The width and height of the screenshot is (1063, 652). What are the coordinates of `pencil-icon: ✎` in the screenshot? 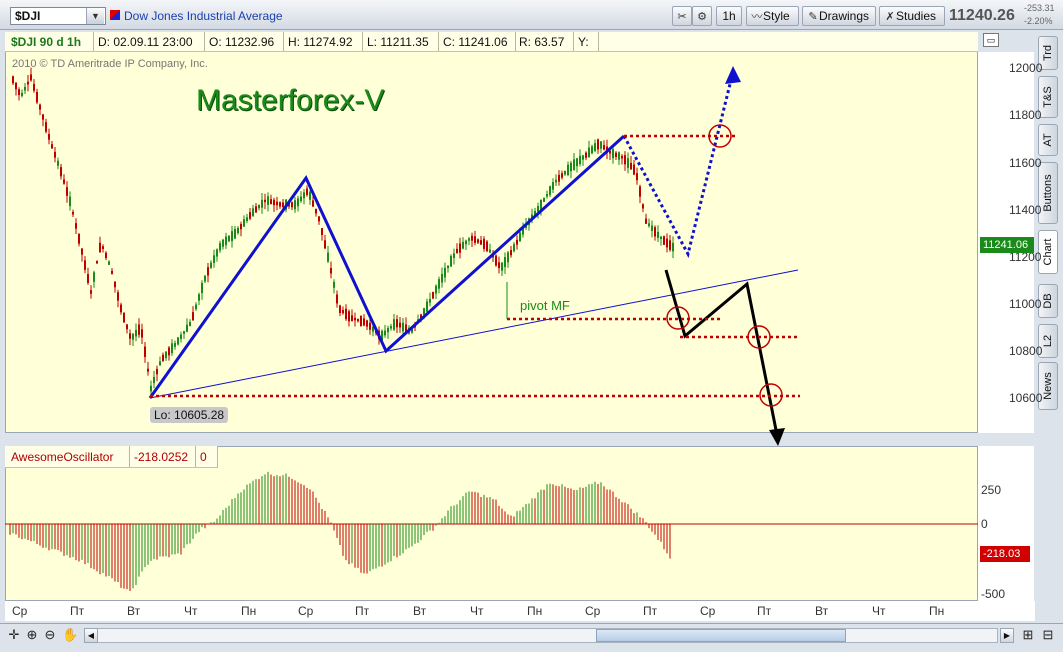 It's located at (813, 17).